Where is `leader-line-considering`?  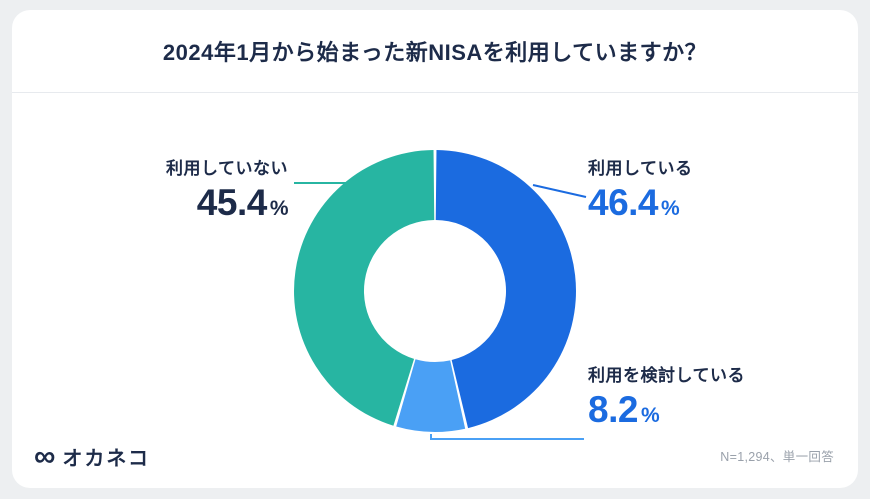
leader-line-considering is located at coordinates (507, 437).